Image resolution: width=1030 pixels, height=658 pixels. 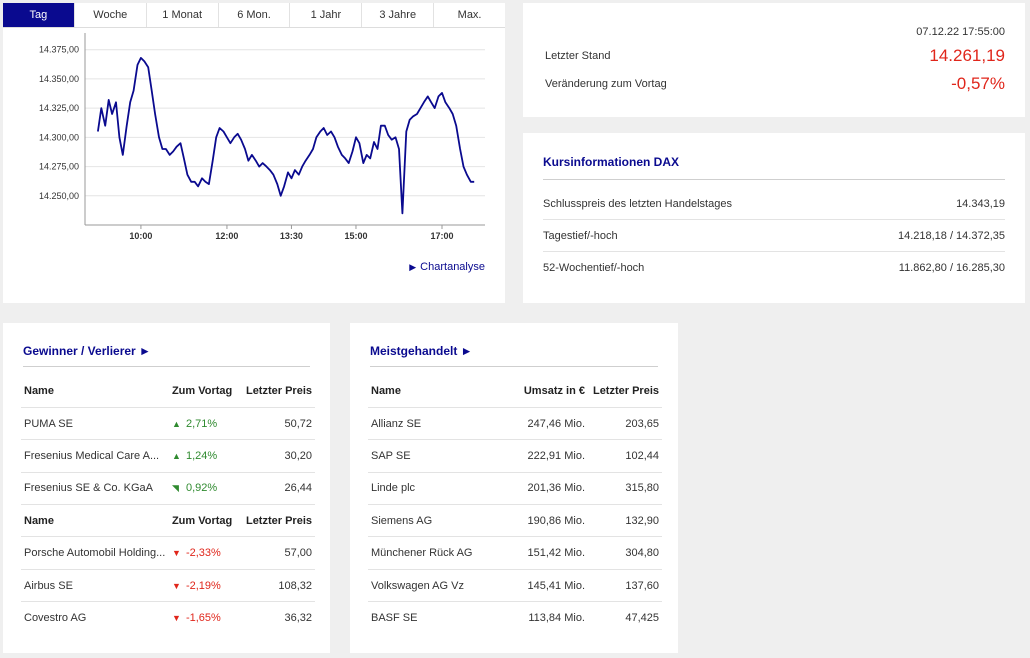 What do you see at coordinates (278, 553) in the screenshot?
I see `stock-price: 57,00` at bounding box center [278, 553].